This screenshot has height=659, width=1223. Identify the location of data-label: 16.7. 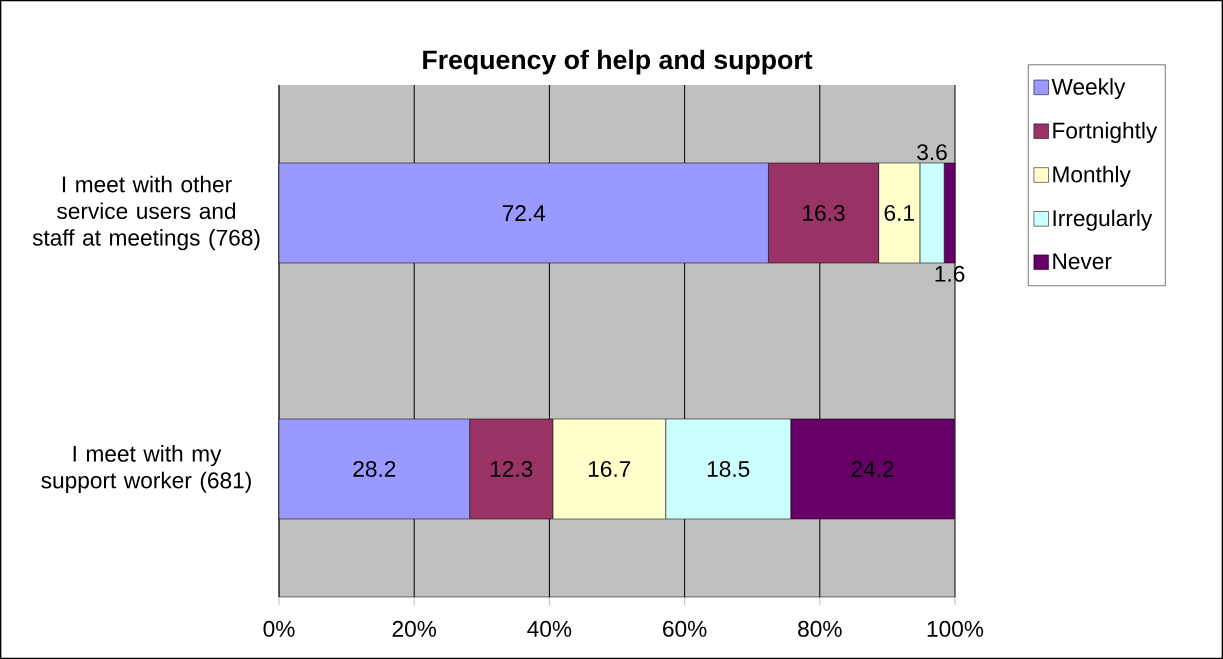
(609, 469).